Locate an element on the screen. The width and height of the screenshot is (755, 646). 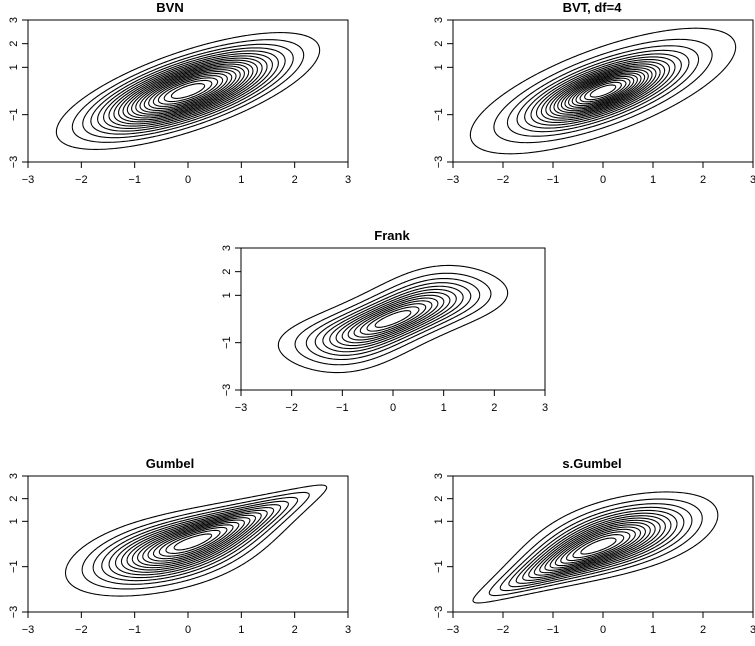
panel-title: BVN is located at coordinates (169, 7).